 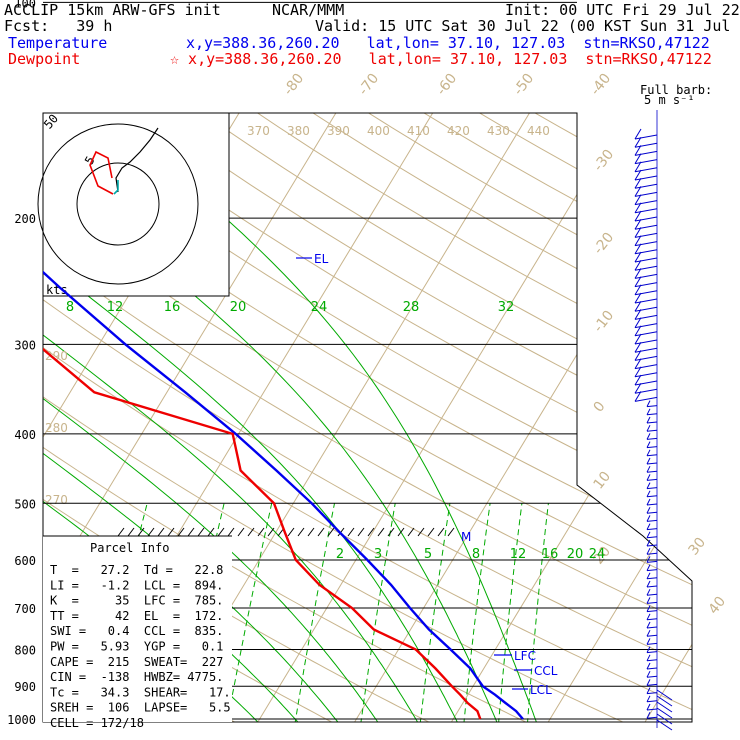 What do you see at coordinates (698, 547) in the screenshot?
I see `isotherm-label: 30` at bounding box center [698, 547].